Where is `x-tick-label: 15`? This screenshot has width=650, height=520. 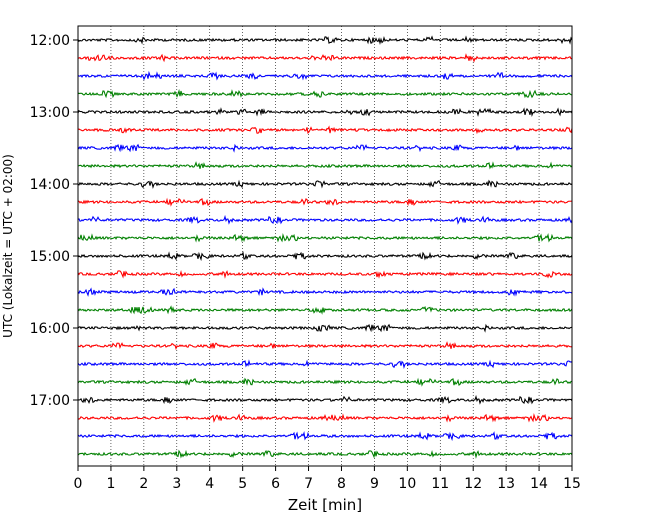
x-tick-label: 15 is located at coordinates (572, 484).